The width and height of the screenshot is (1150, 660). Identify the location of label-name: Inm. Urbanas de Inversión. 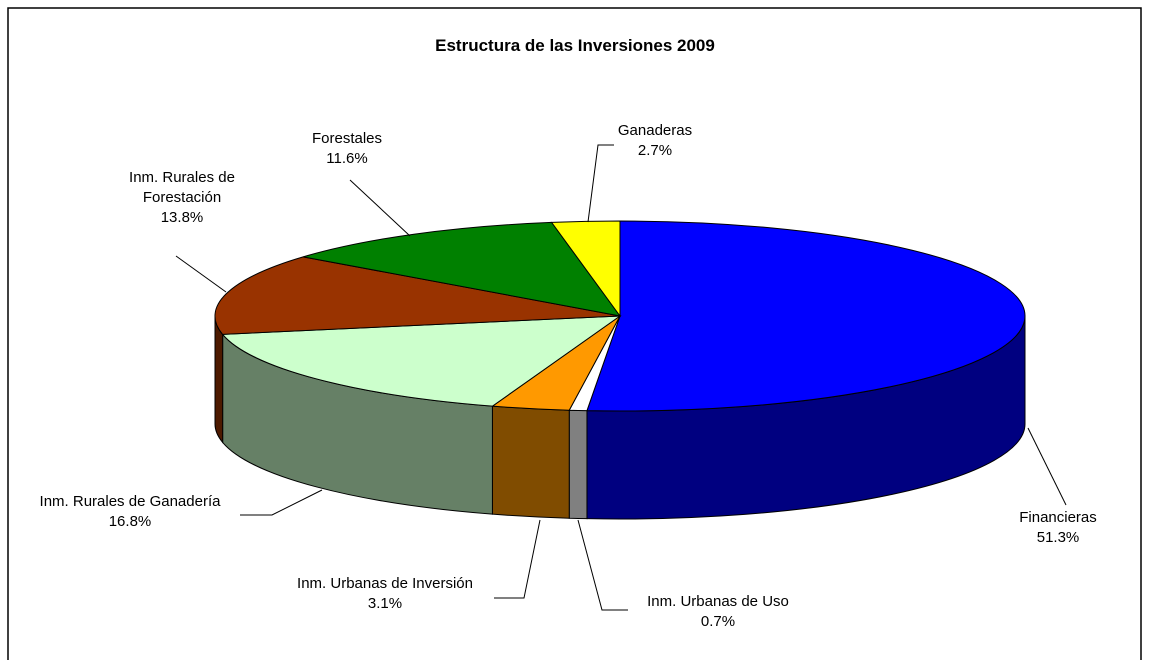
(385, 583).